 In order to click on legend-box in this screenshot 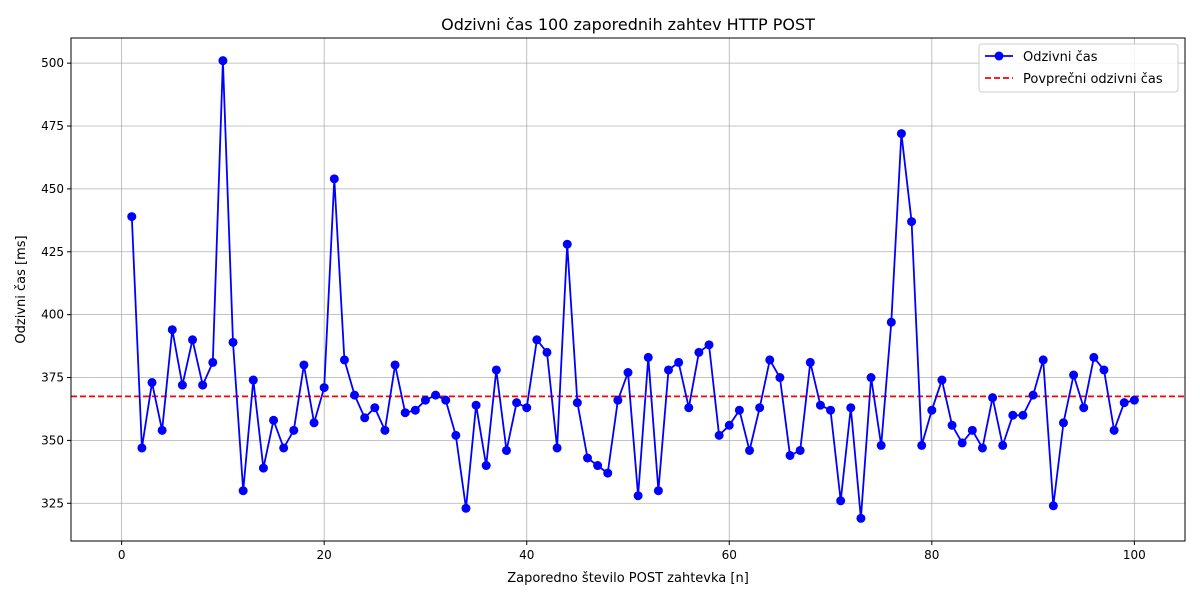, I will do `click(1078, 68)`.